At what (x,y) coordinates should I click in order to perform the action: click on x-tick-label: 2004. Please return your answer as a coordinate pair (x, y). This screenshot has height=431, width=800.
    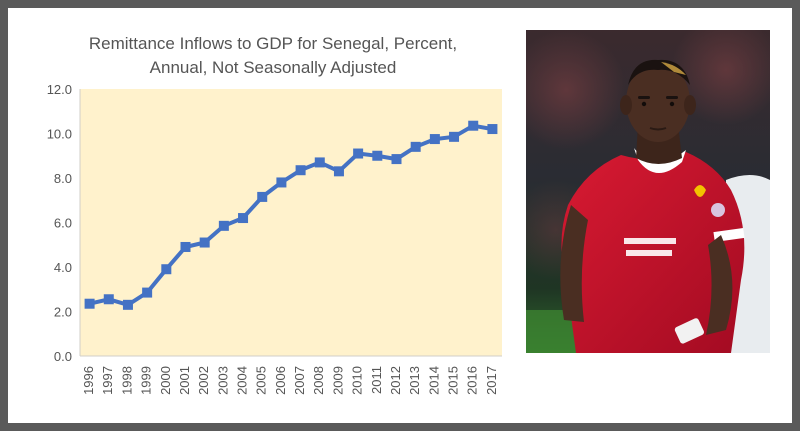
    Looking at the image, I should click on (241, 380).